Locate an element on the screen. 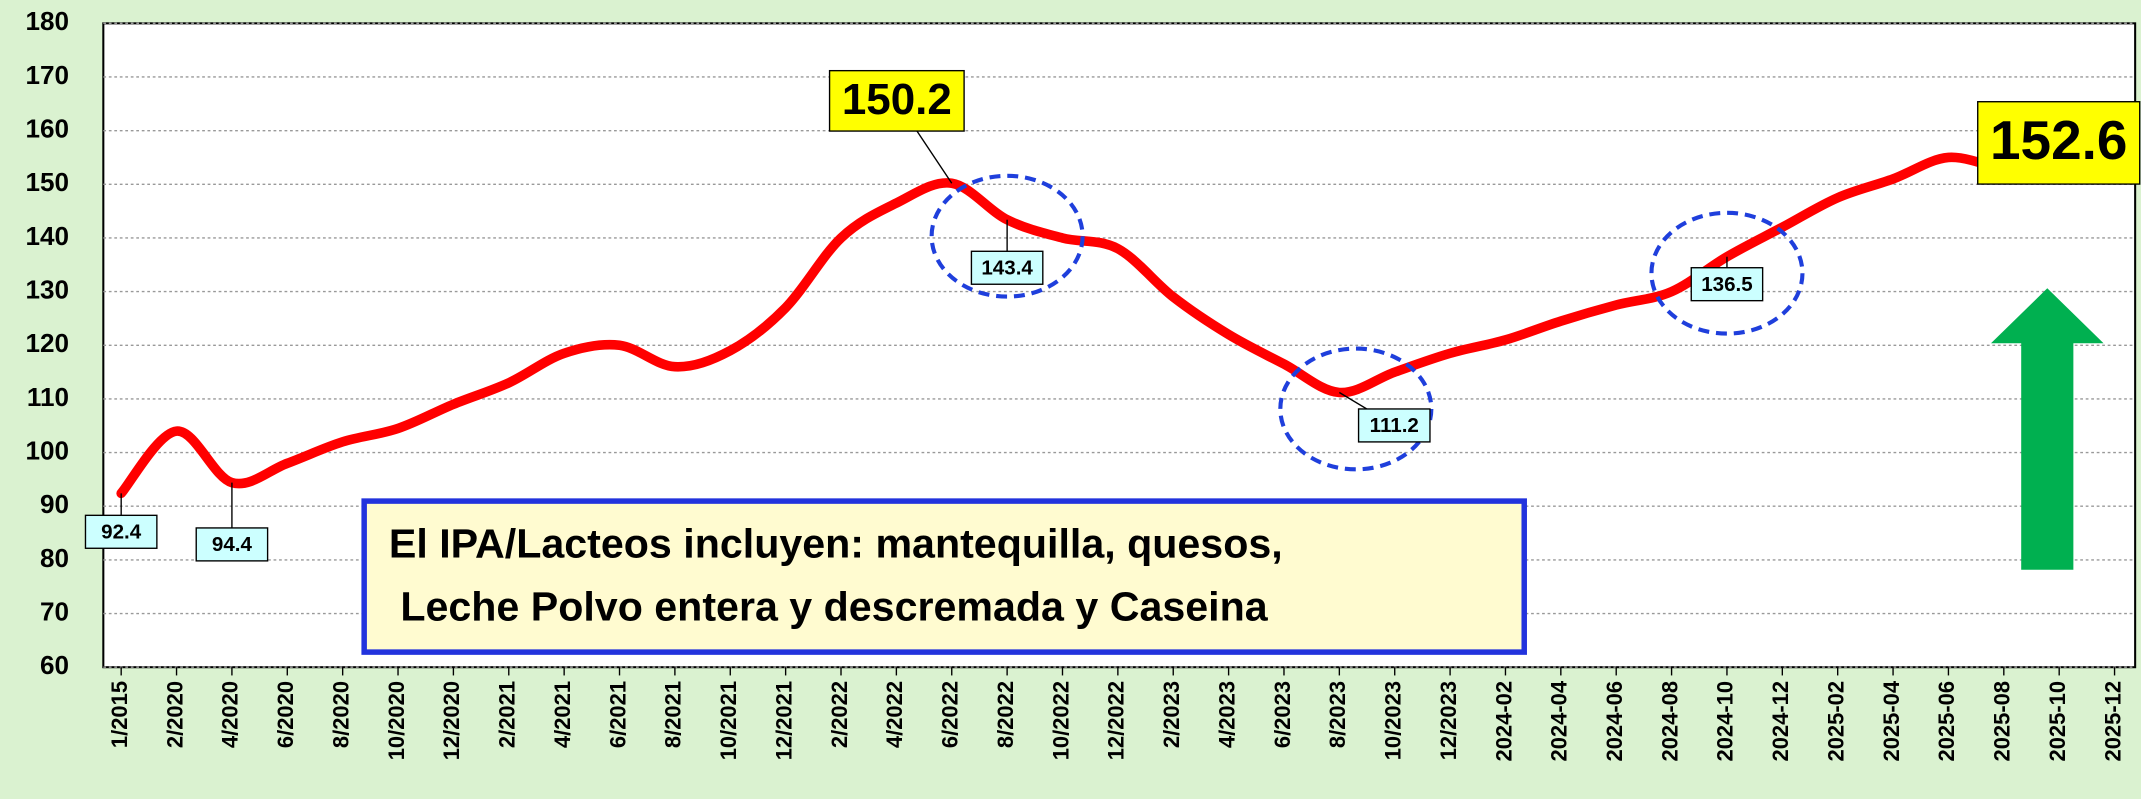 The width and height of the screenshot is (2141, 799). x-tick-label: 10/2022 is located at coordinates (1060, 720).